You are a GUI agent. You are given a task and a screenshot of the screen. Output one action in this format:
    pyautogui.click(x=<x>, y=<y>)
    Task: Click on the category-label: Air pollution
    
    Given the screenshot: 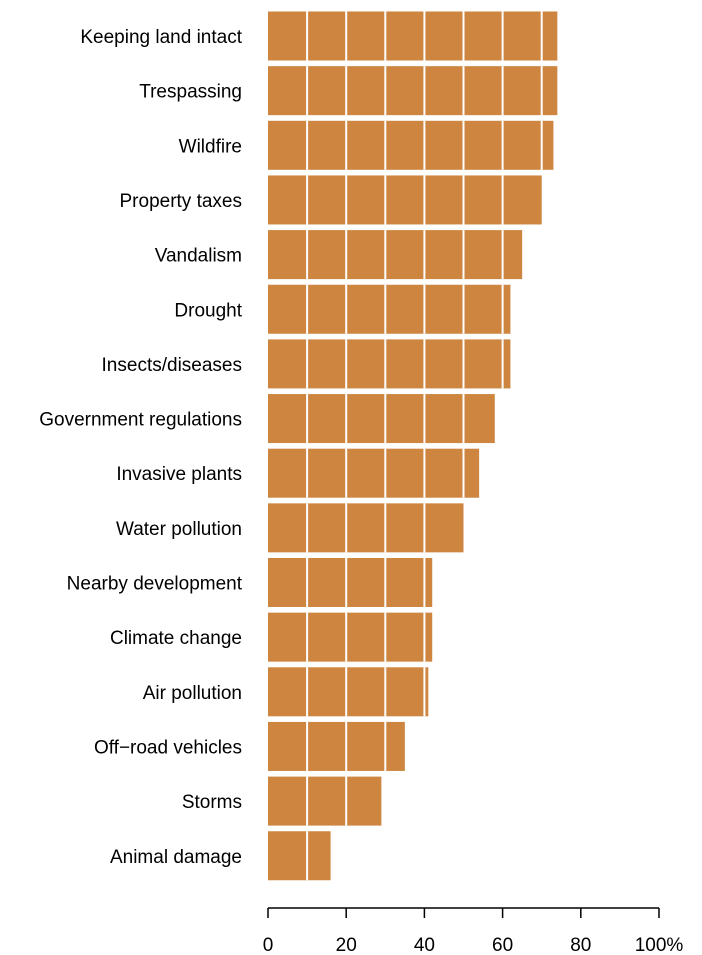 What is the action you would take?
    pyautogui.click(x=192, y=693)
    